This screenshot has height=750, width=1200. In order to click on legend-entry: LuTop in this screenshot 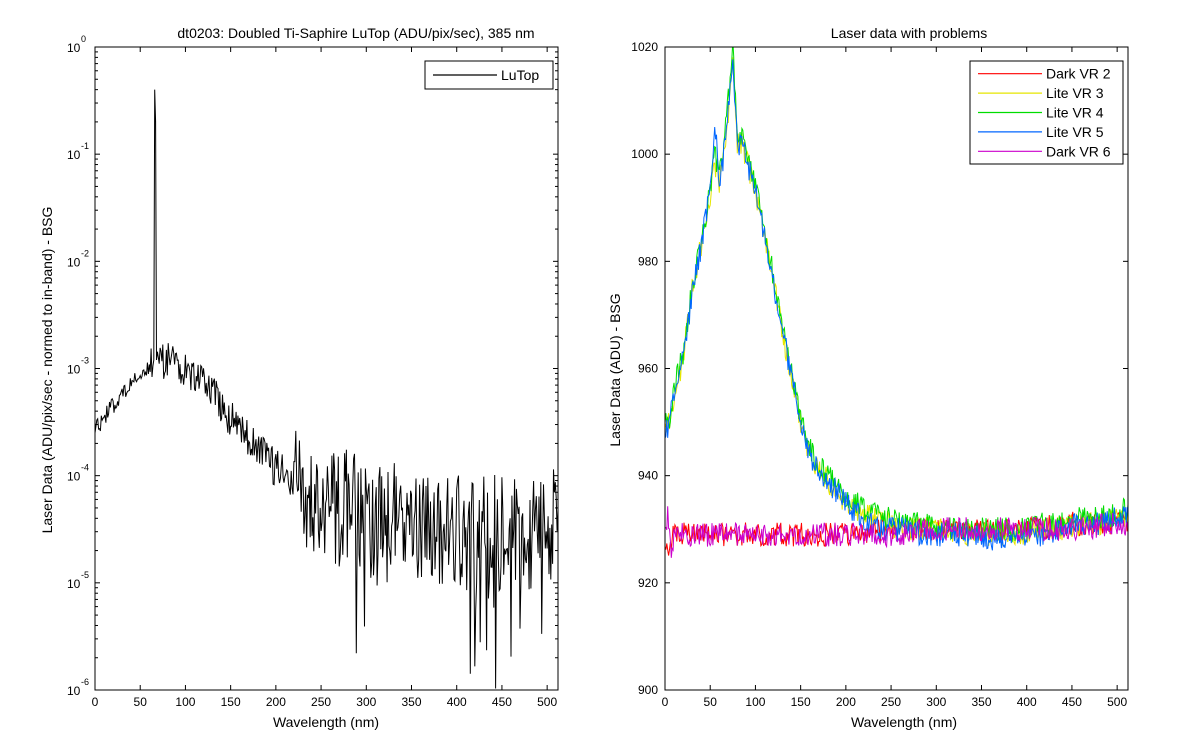, I will do `click(520, 75)`.